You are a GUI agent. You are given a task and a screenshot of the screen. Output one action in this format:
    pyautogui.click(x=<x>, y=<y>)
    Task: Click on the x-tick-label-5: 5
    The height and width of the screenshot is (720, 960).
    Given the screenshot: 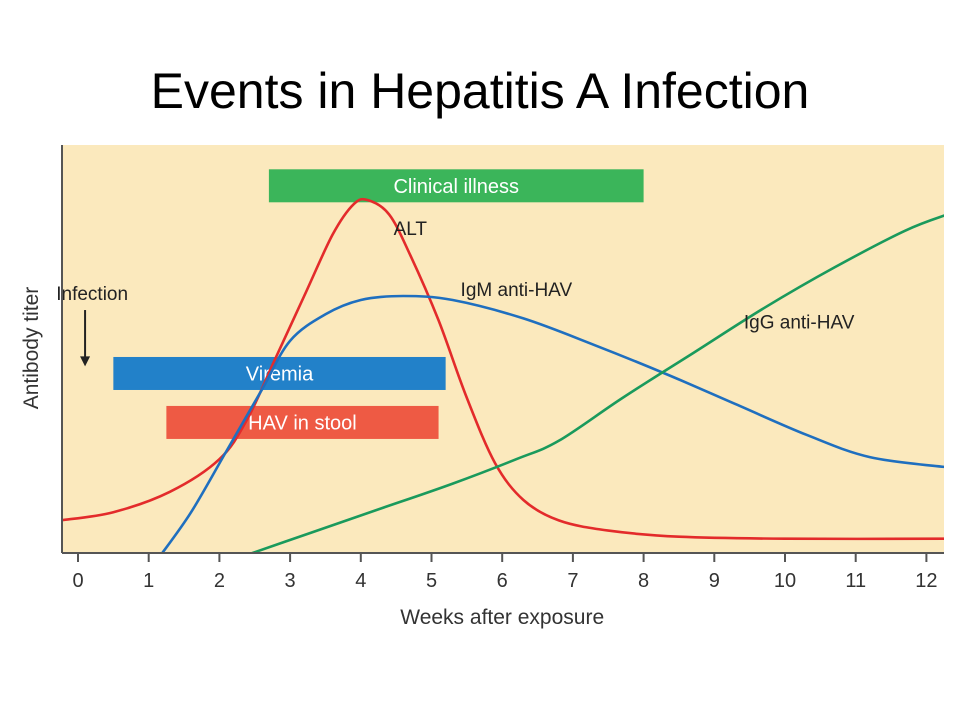 What is the action you would take?
    pyautogui.click(x=431, y=581)
    